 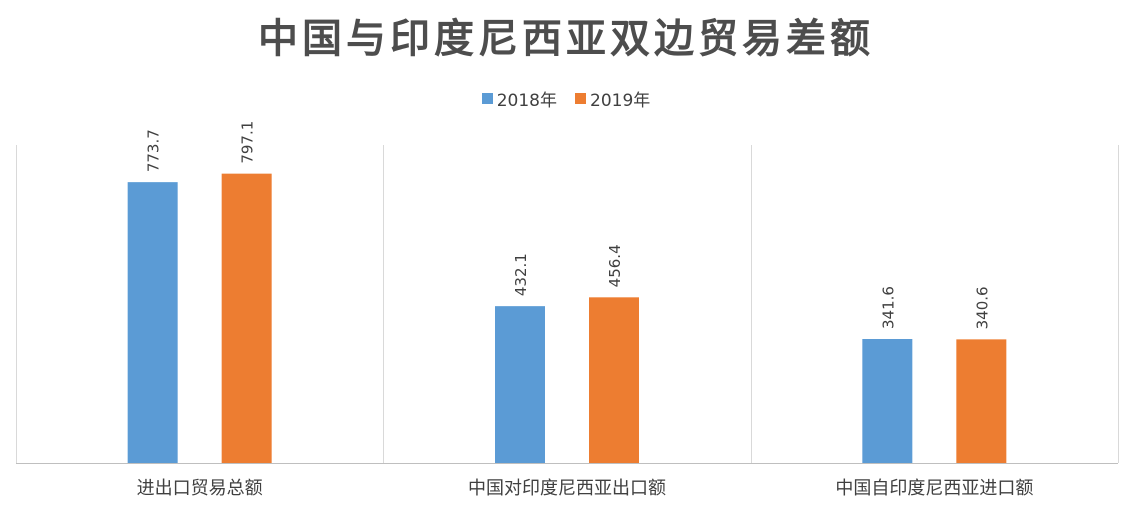 What do you see at coordinates (248, 142) in the screenshot?
I see `data-label: 797.1` at bounding box center [248, 142].